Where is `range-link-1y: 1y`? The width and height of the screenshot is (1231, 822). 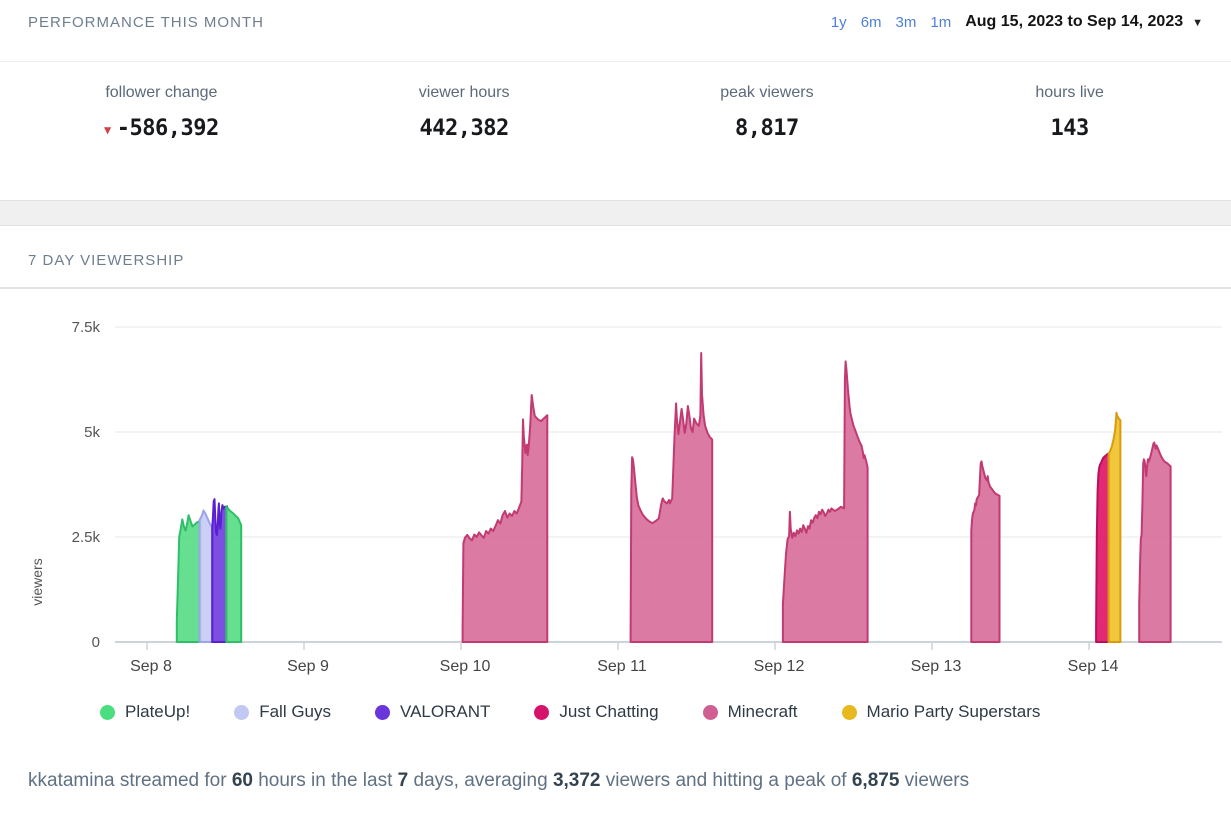
range-link-1y: 1y is located at coordinates (838, 22).